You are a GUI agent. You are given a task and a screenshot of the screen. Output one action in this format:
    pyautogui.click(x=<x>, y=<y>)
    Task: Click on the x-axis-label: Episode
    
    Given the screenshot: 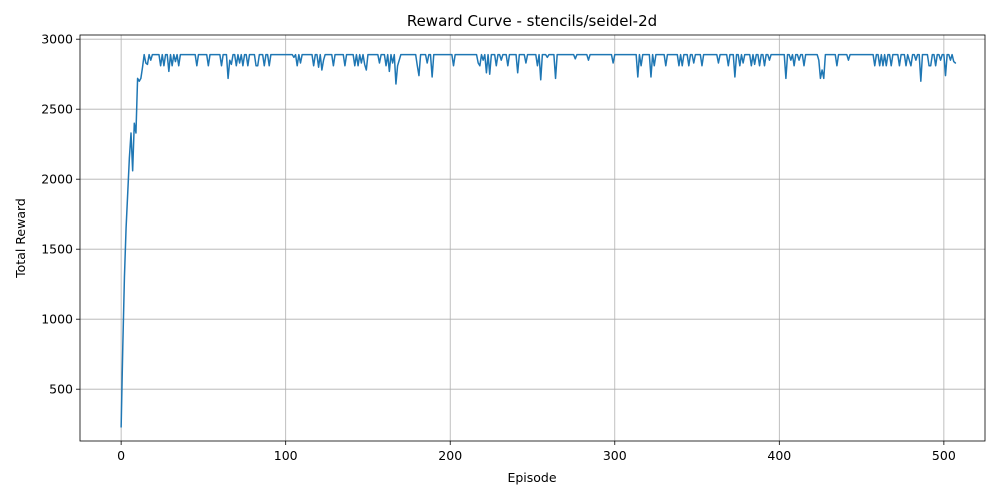 What is the action you would take?
    pyautogui.click(x=531, y=477)
    